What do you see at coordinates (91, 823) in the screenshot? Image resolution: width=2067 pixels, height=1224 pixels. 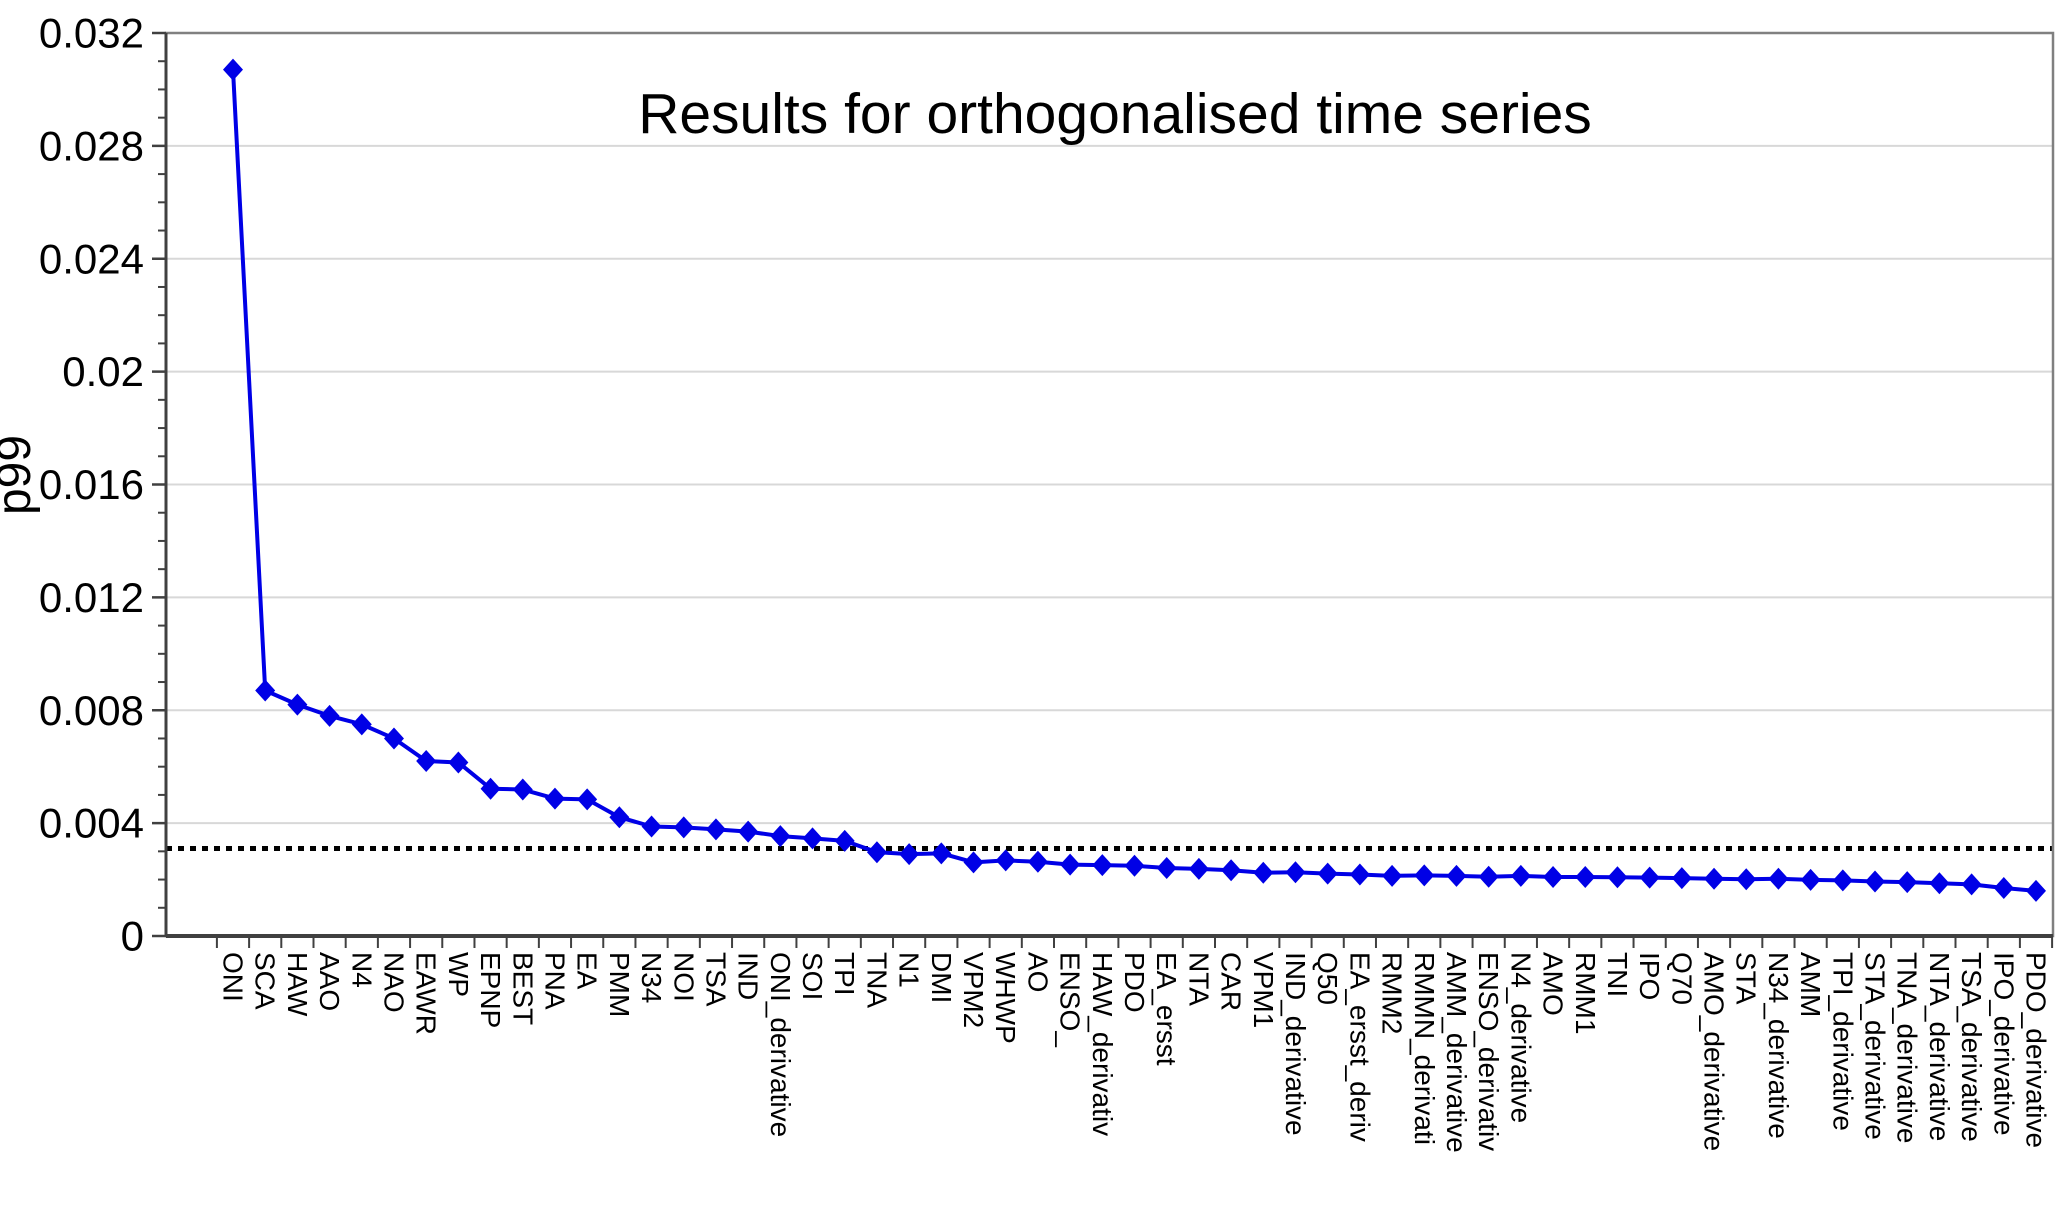 I see `y-tick-label: 0.004` at bounding box center [91, 823].